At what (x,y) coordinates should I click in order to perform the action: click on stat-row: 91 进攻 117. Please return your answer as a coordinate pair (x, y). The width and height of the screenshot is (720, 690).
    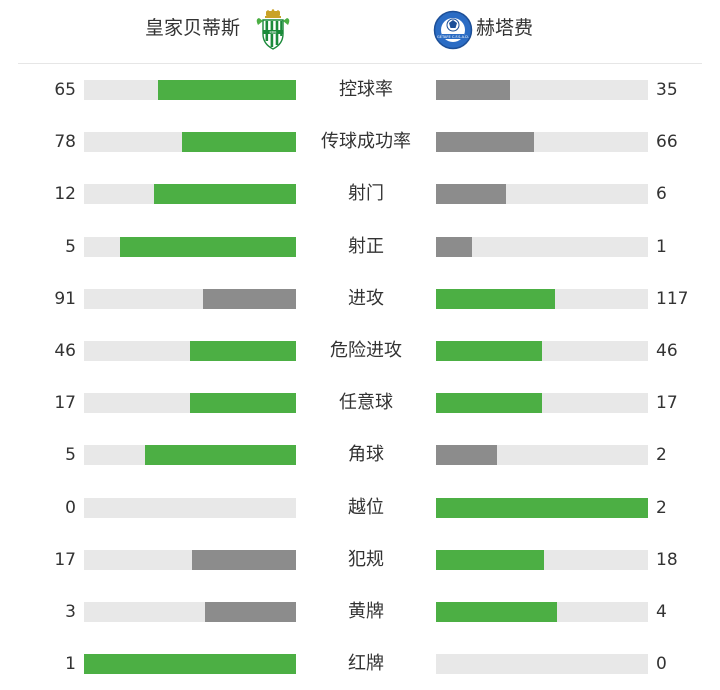
    Looking at the image, I should click on (360, 299).